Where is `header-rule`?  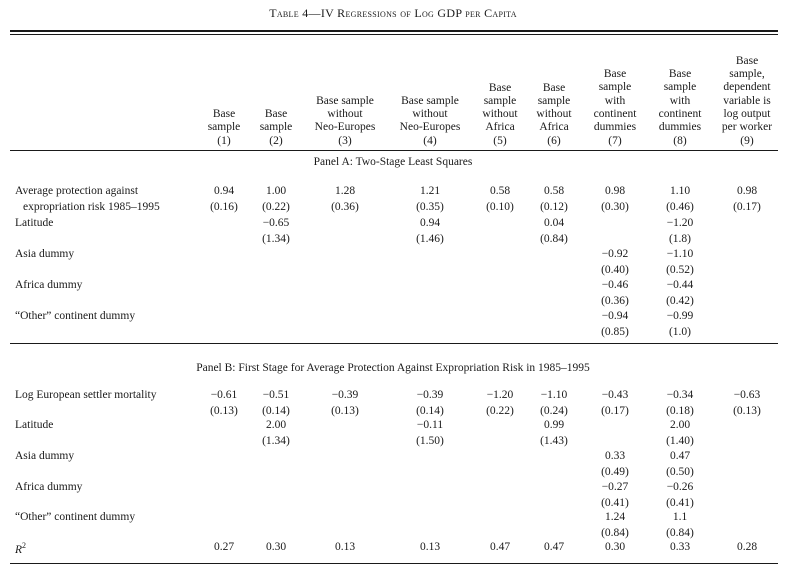
header-rule is located at coordinates (394, 150).